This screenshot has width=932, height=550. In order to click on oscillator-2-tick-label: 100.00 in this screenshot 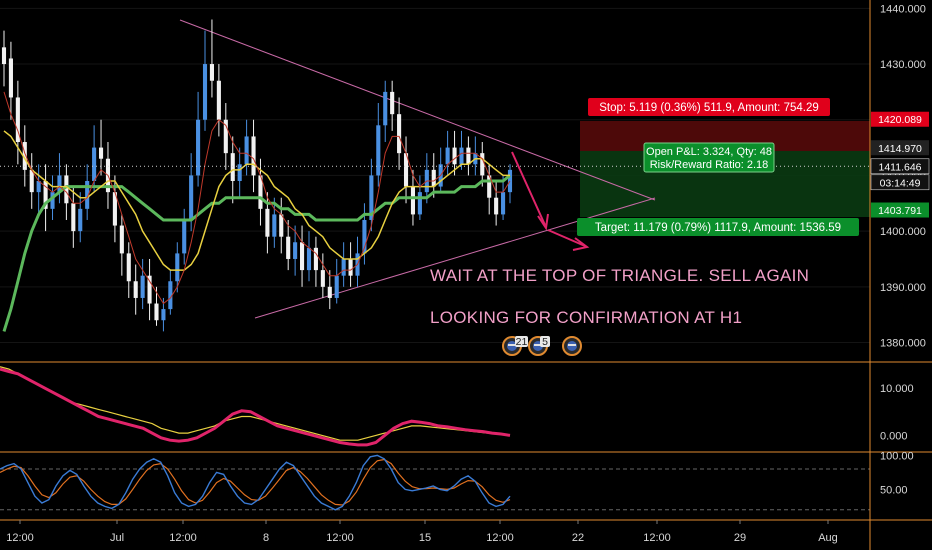, I will do `click(897, 456)`.